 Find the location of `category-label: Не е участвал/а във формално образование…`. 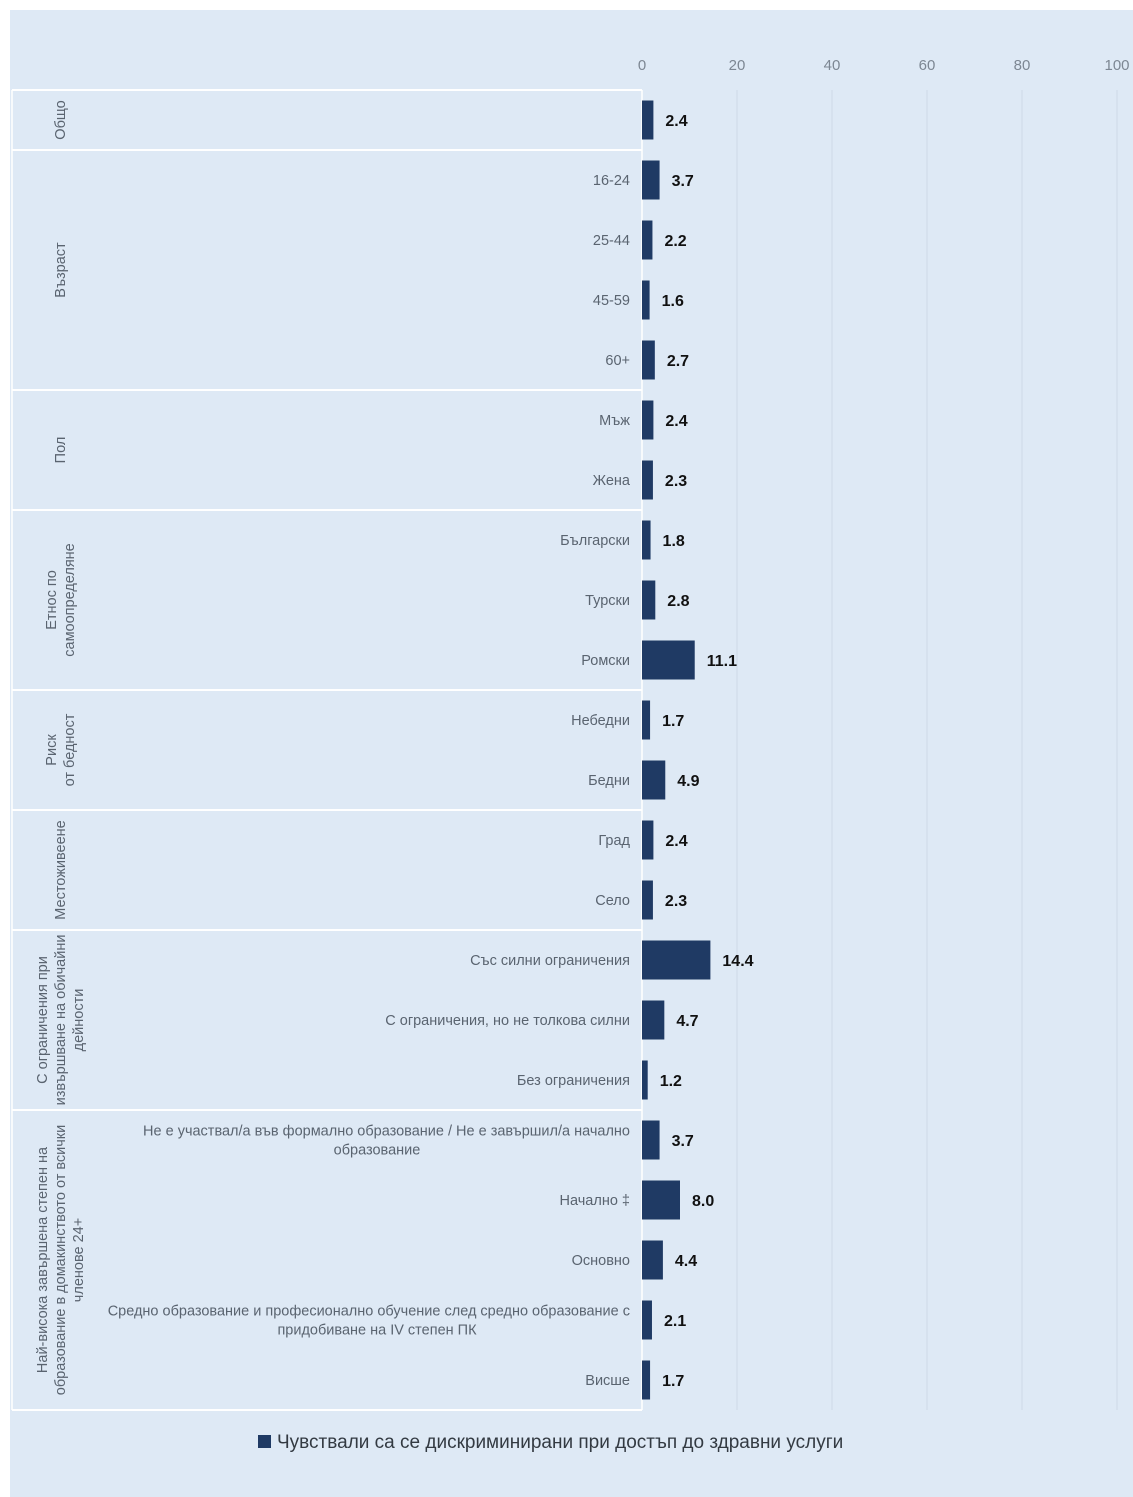

category-label: Не е участвал/а във формално образование… is located at coordinates (386, 1132).